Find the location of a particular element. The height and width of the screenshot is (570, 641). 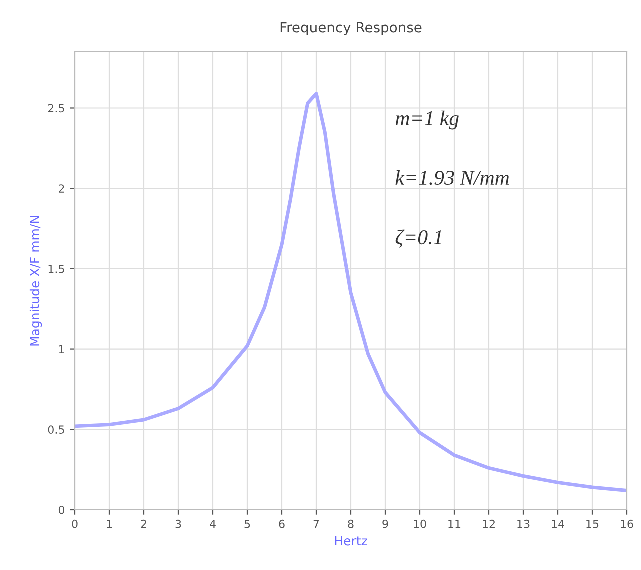

x-tick-label: 2 is located at coordinates (143, 524).